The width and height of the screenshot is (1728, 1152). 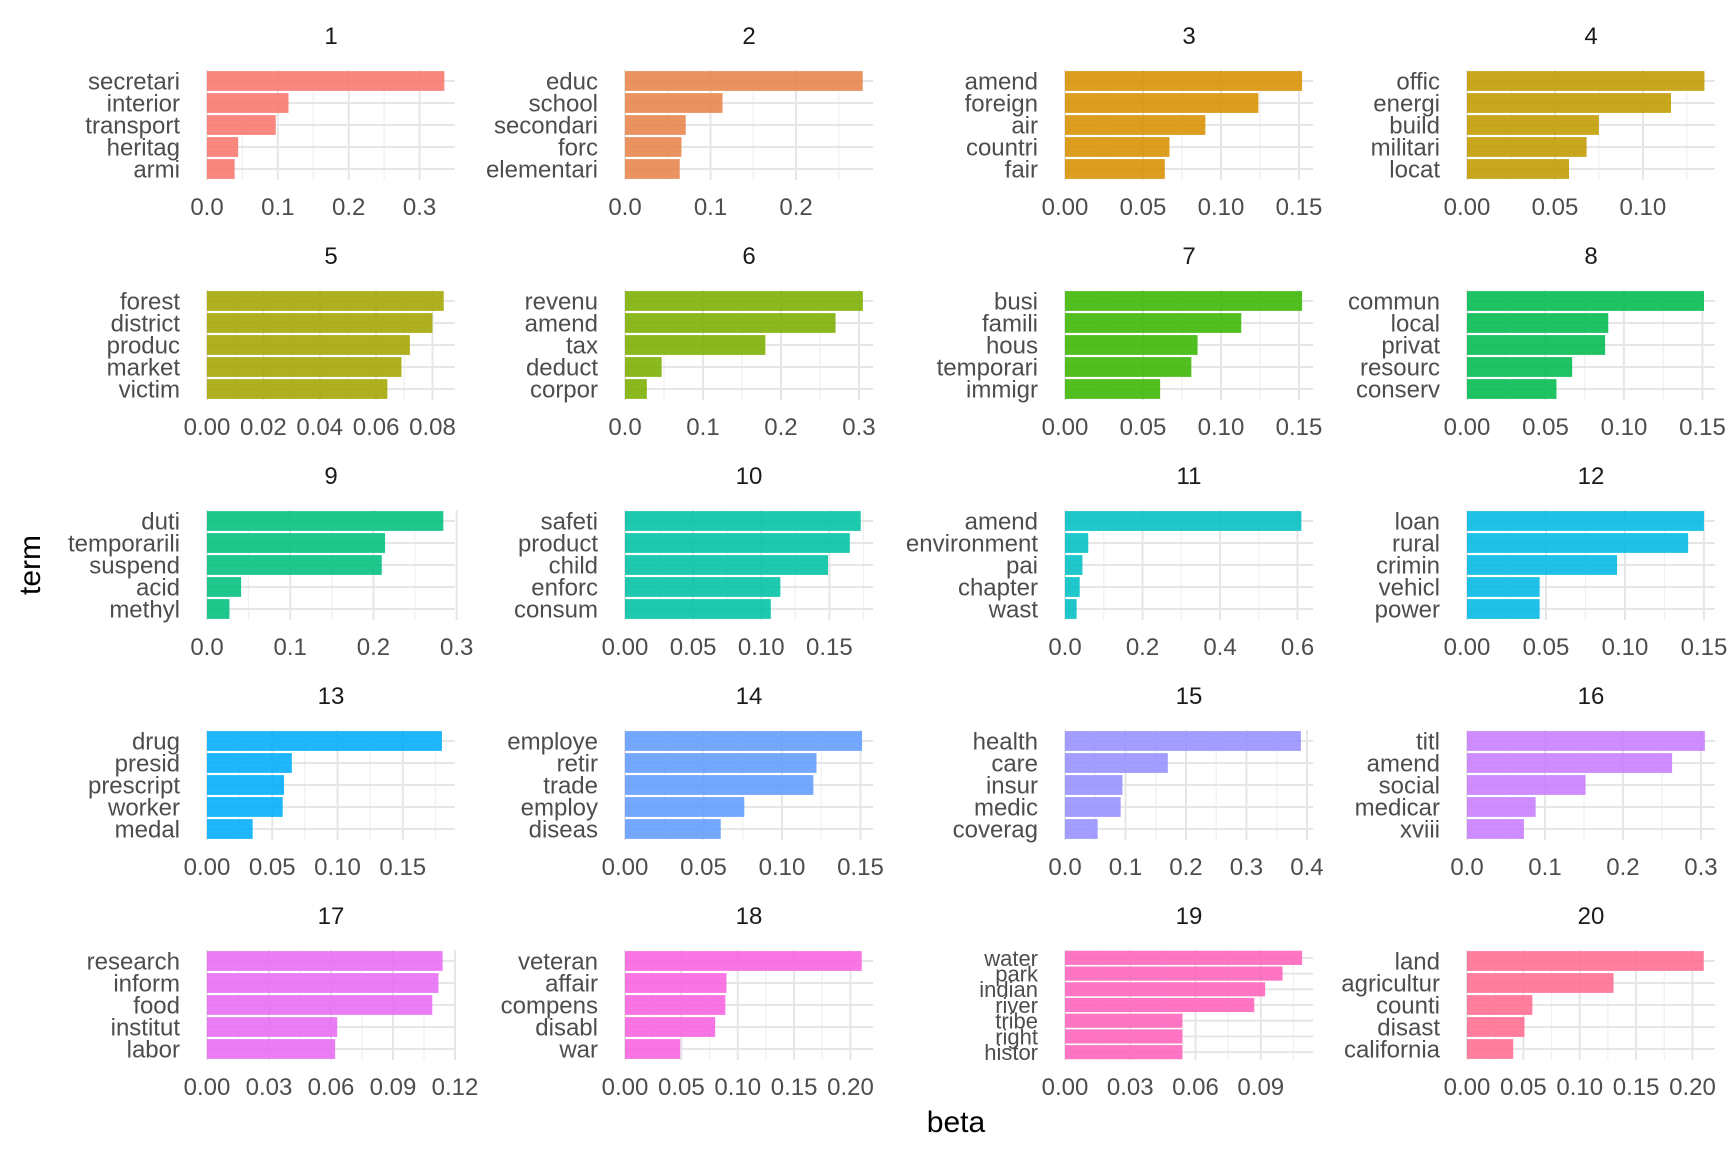 What do you see at coordinates (1394, 302) in the screenshot?
I see `term-label: commun` at bounding box center [1394, 302].